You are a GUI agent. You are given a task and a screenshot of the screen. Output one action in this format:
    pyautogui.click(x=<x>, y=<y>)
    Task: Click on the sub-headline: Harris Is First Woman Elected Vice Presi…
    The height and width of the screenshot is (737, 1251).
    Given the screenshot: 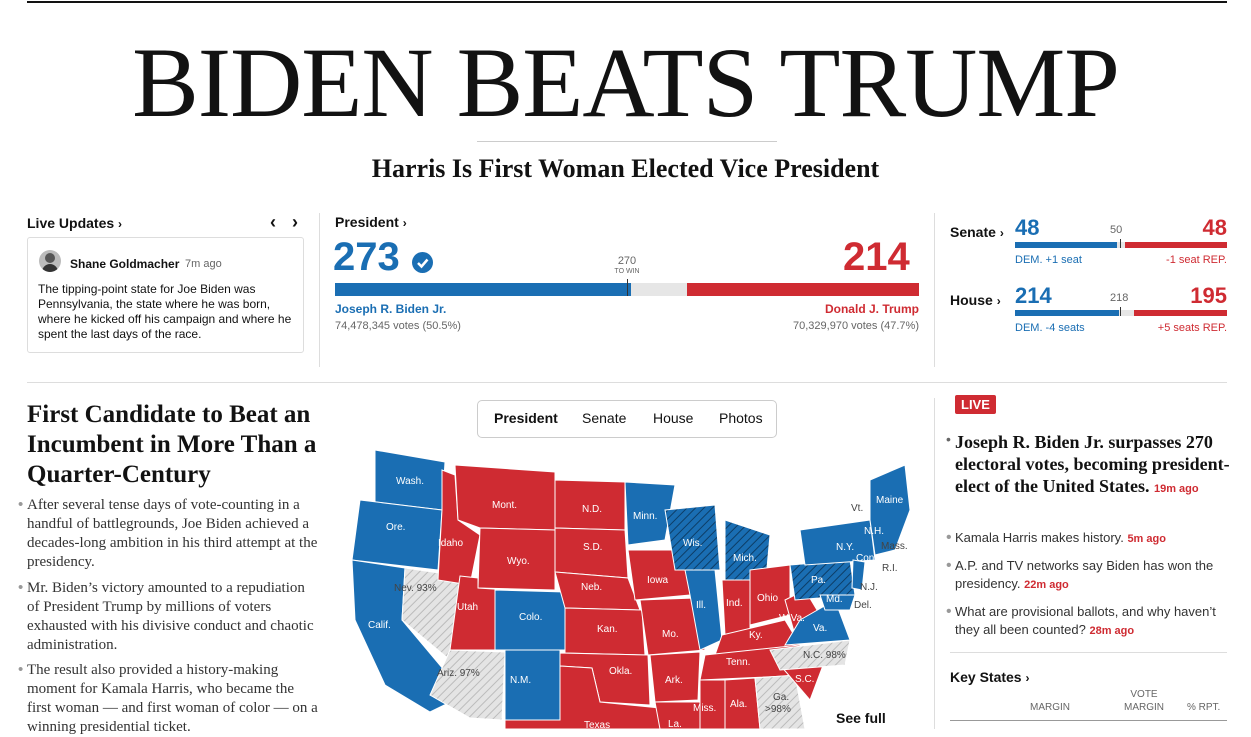 What is the action you would take?
    pyautogui.click(x=625, y=168)
    